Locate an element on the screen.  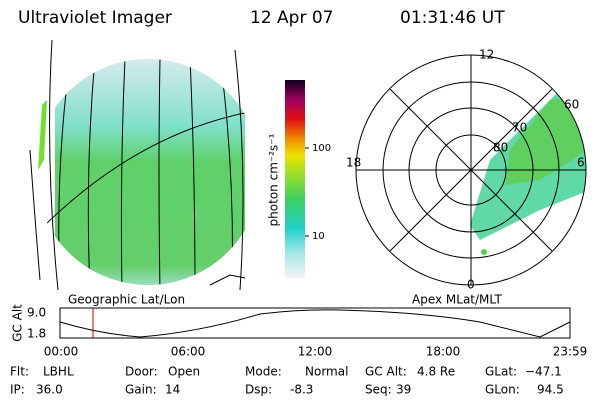
orbit-frame is located at coordinates (315, 323).